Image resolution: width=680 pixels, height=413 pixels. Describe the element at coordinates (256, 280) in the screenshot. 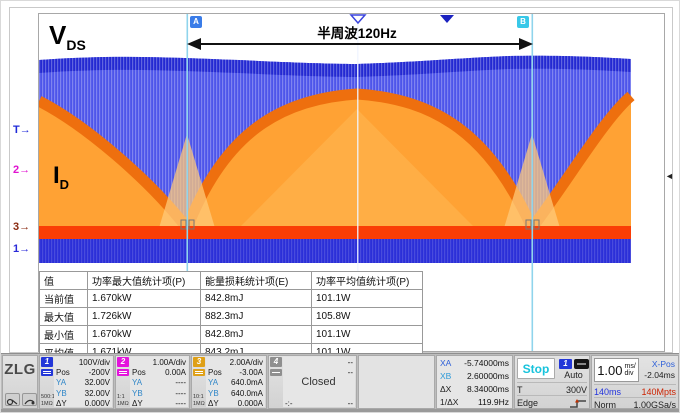

I see `col-header: 能量损耗统计项(E)` at that location.